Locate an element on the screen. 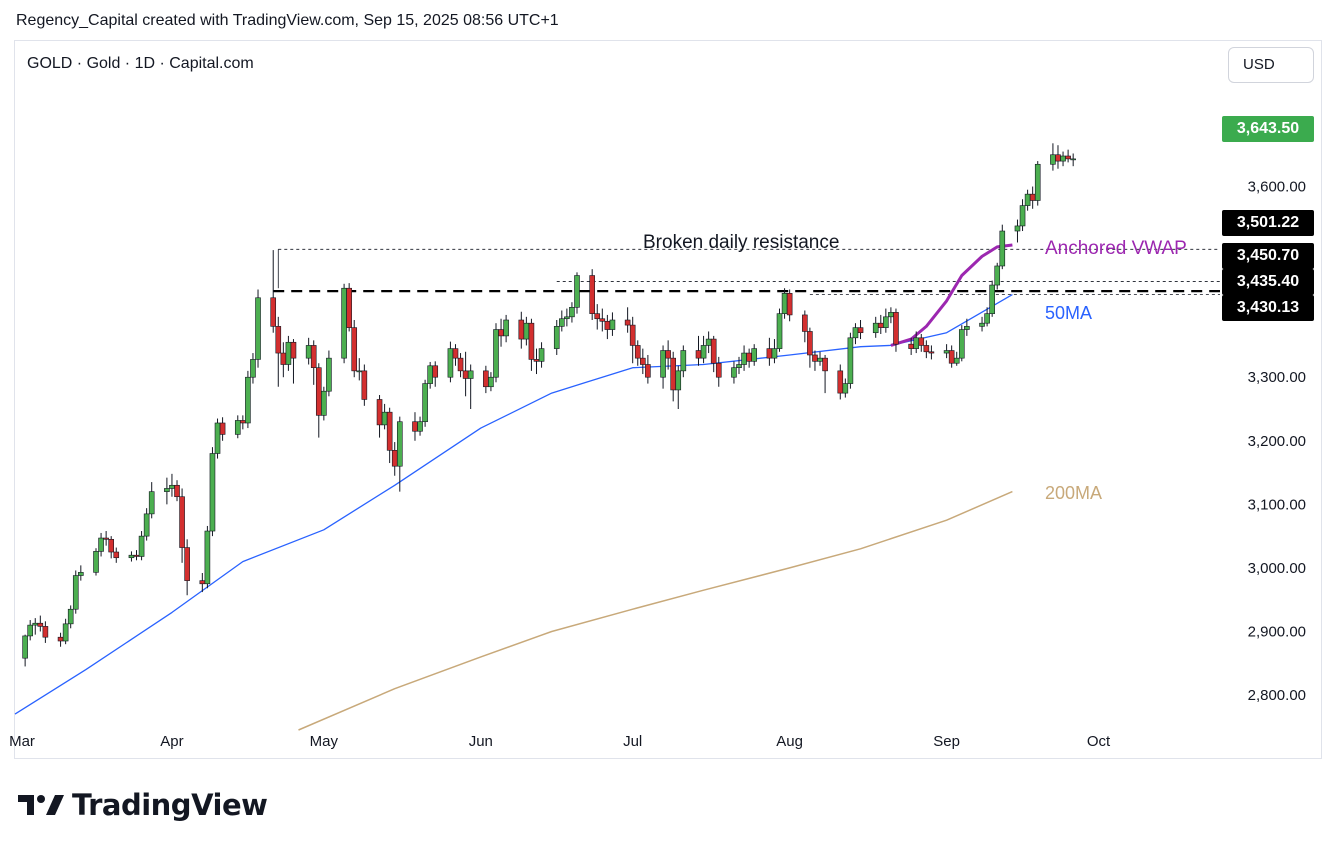 This screenshot has height=850, width=1337. price-badge: 3,435.40 is located at coordinates (1268, 282).